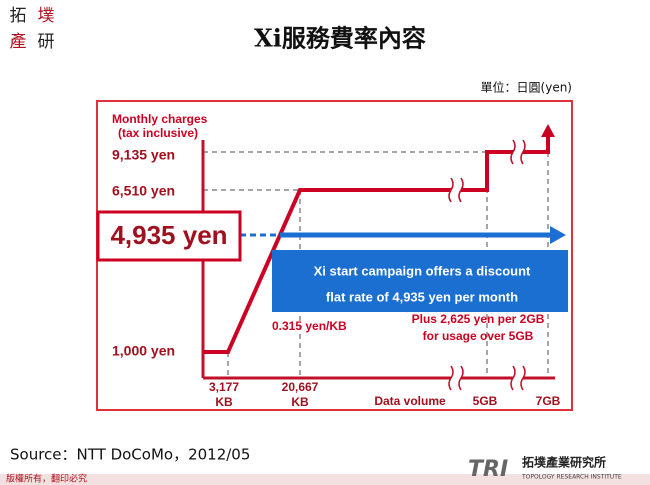 The width and height of the screenshot is (650, 485). What do you see at coordinates (410, 401) in the screenshot?
I see `x-axis-title: Data volume` at bounding box center [410, 401].